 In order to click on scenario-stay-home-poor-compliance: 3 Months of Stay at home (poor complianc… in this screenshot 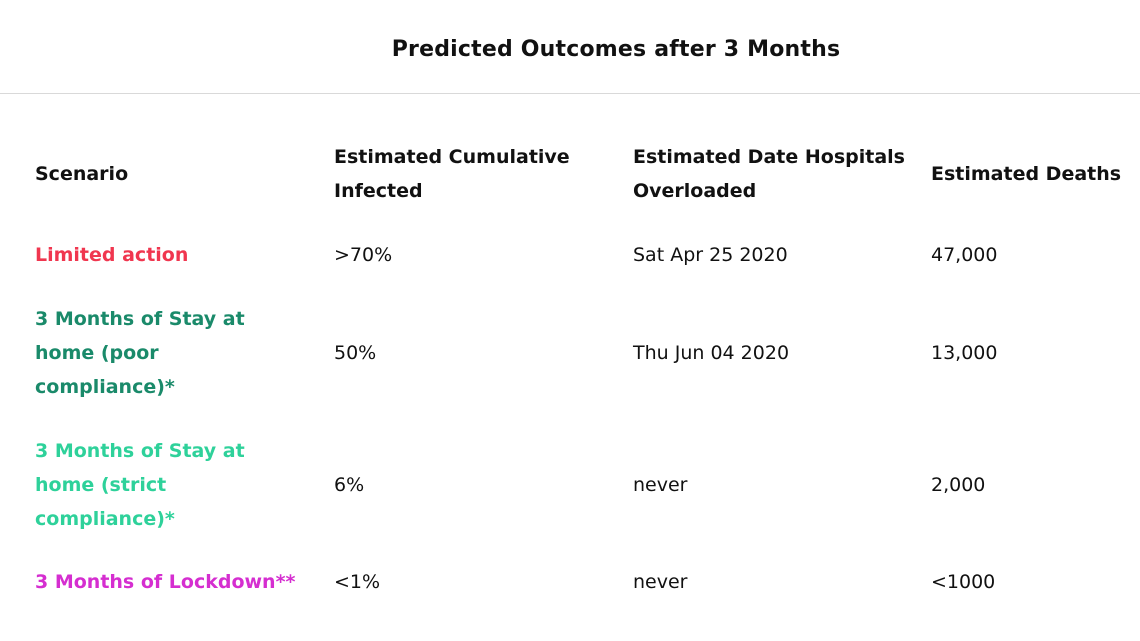, I will do `click(140, 353)`.